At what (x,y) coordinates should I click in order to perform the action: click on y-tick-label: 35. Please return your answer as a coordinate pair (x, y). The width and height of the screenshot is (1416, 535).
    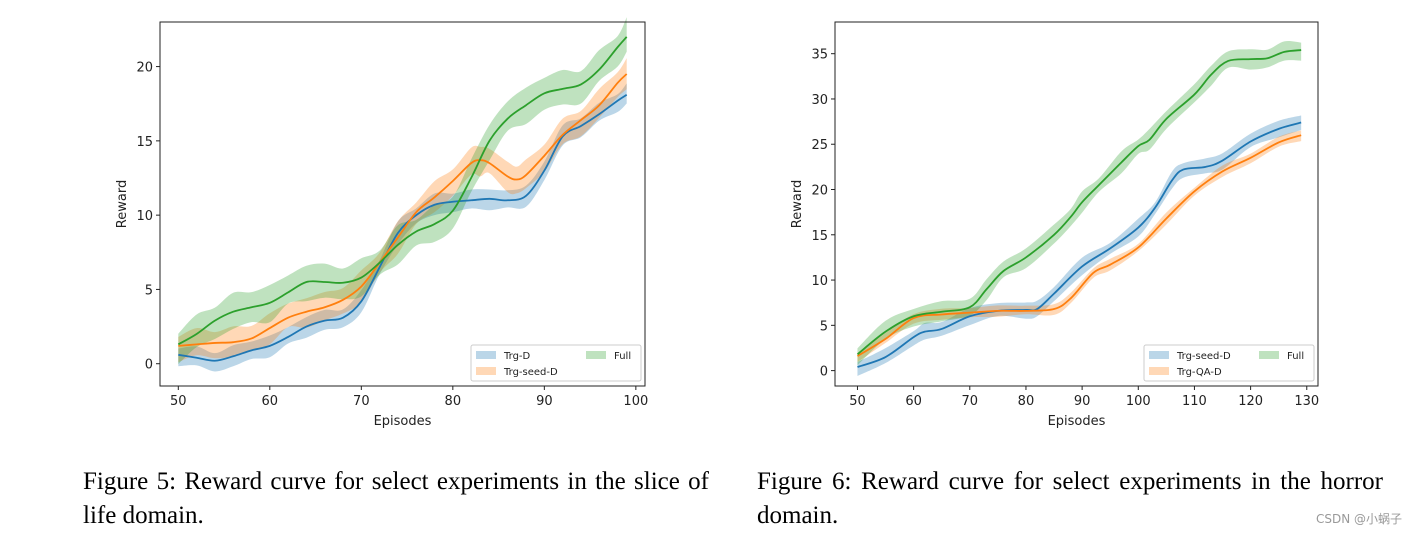
    Looking at the image, I should click on (819, 55).